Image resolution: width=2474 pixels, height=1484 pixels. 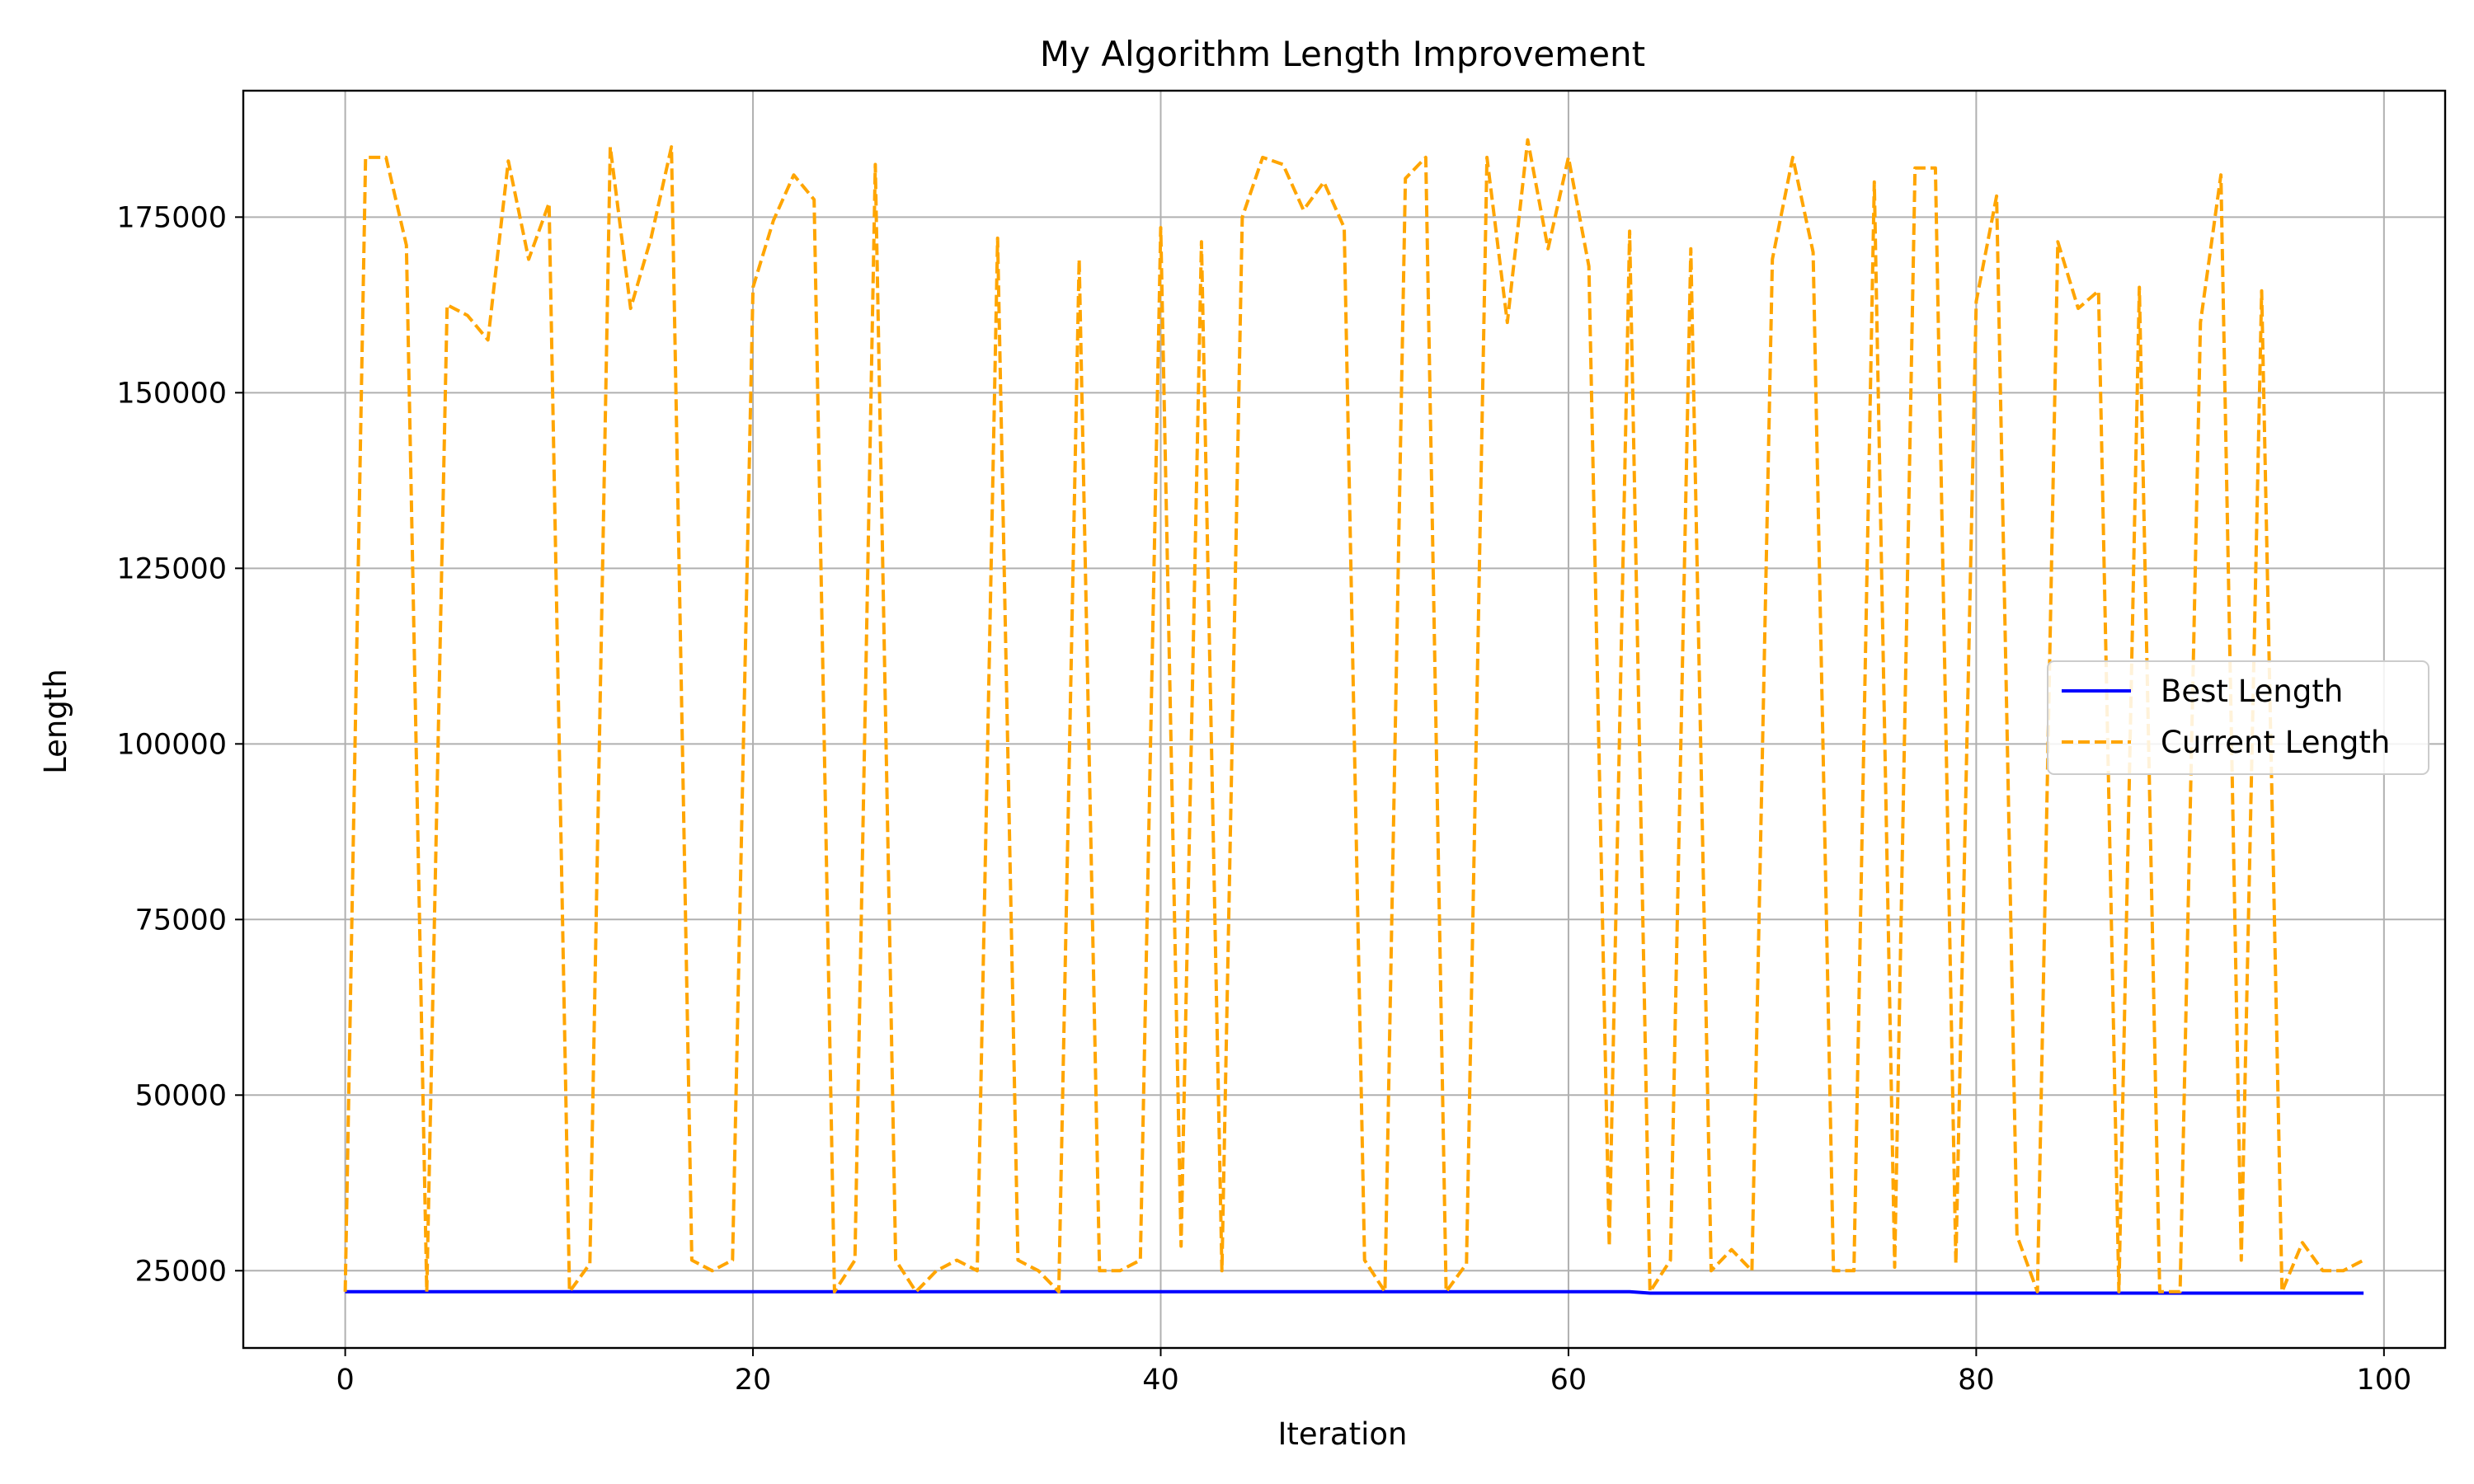 I want to click on x-tick-label: 20, so click(x=753, y=1380).